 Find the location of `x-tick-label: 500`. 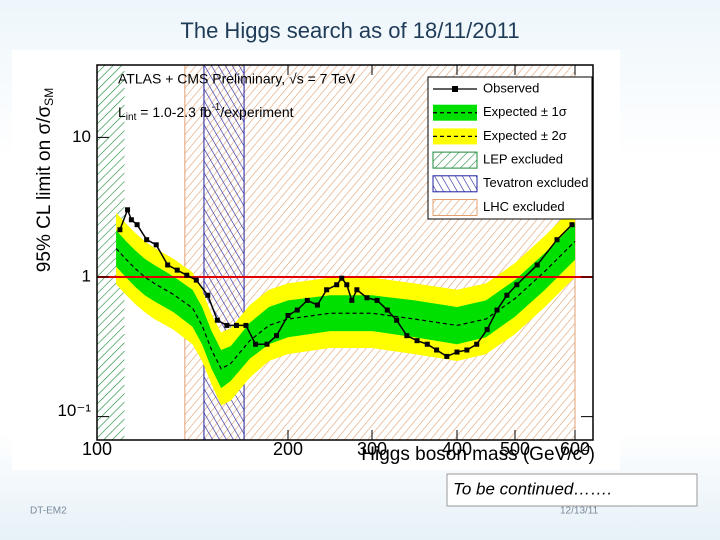

x-tick-label: 500 is located at coordinates (515, 449).